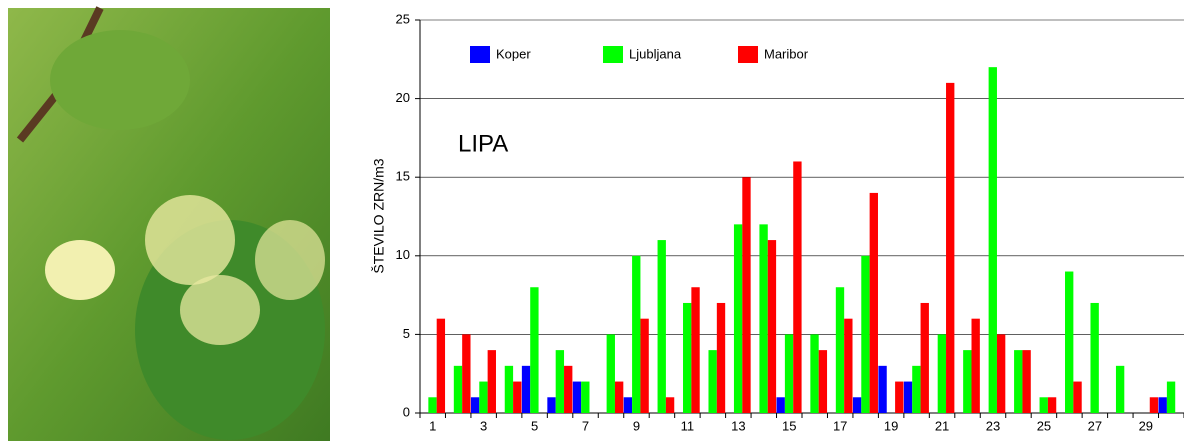 The image size is (1184, 441). What do you see at coordinates (688, 425) in the screenshot?
I see `x-tick-label: 11` at bounding box center [688, 425].